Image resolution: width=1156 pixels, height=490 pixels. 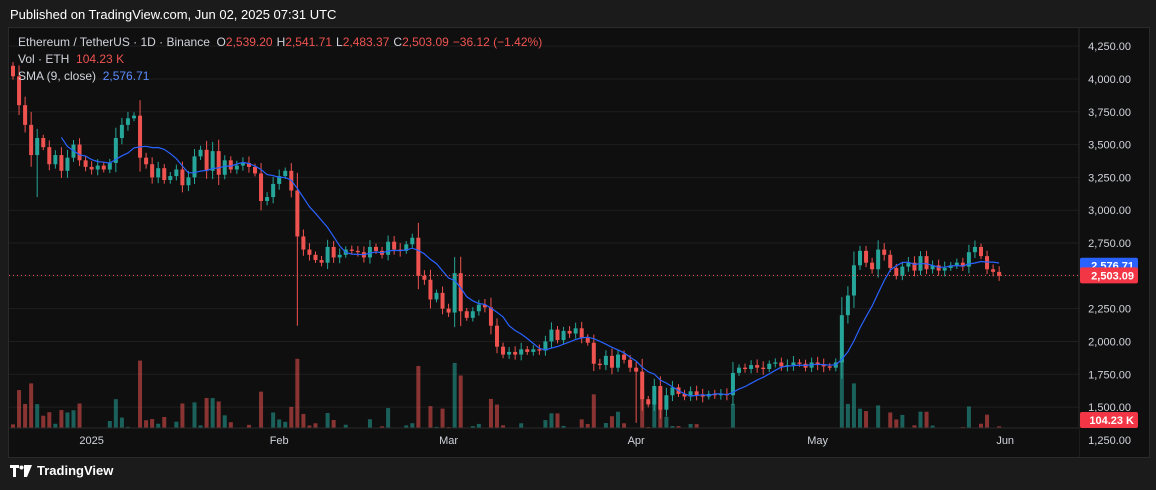 I want to click on open-value: 2,539.20, so click(x=249, y=42).